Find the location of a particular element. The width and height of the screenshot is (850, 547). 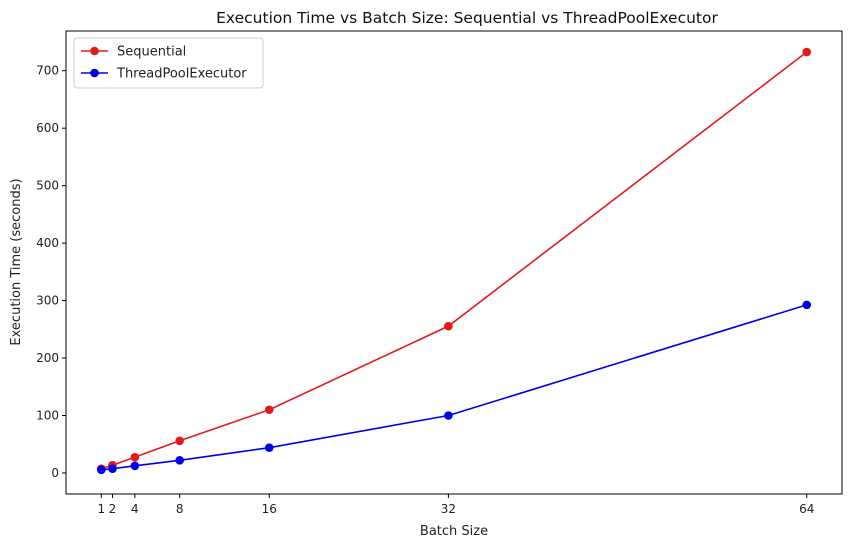

y-tick-label: 0 is located at coordinates (55, 473).